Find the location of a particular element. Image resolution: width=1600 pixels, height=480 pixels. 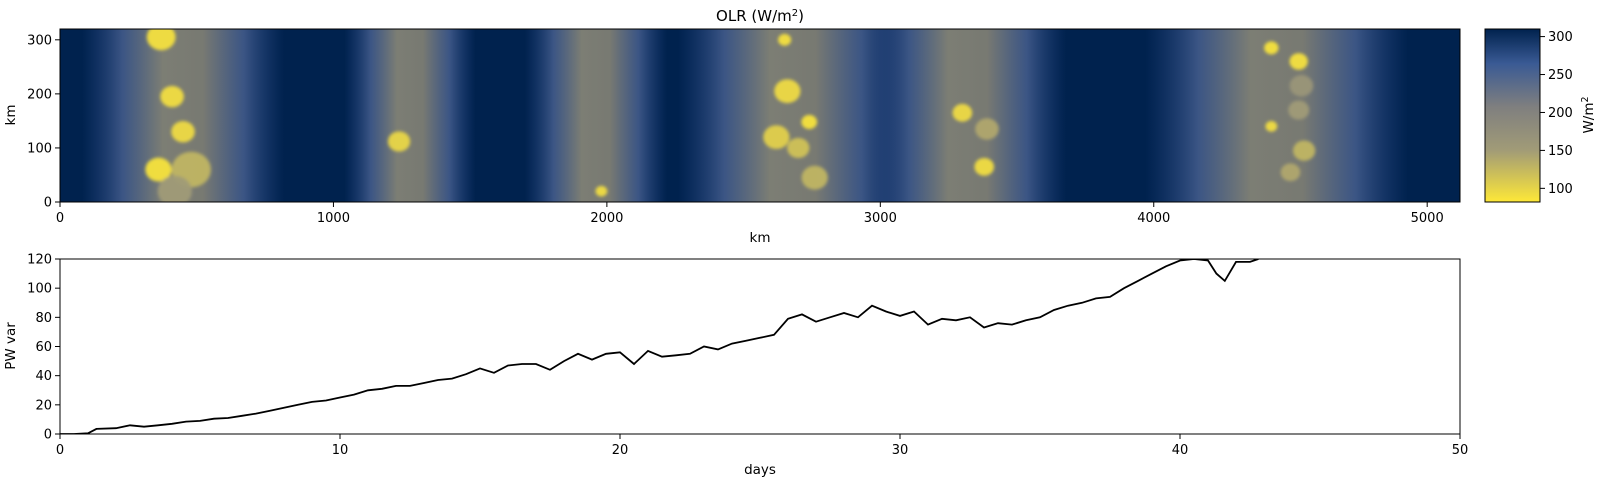

colorbar-label-superscript: 2 is located at coordinates (1585, 99).